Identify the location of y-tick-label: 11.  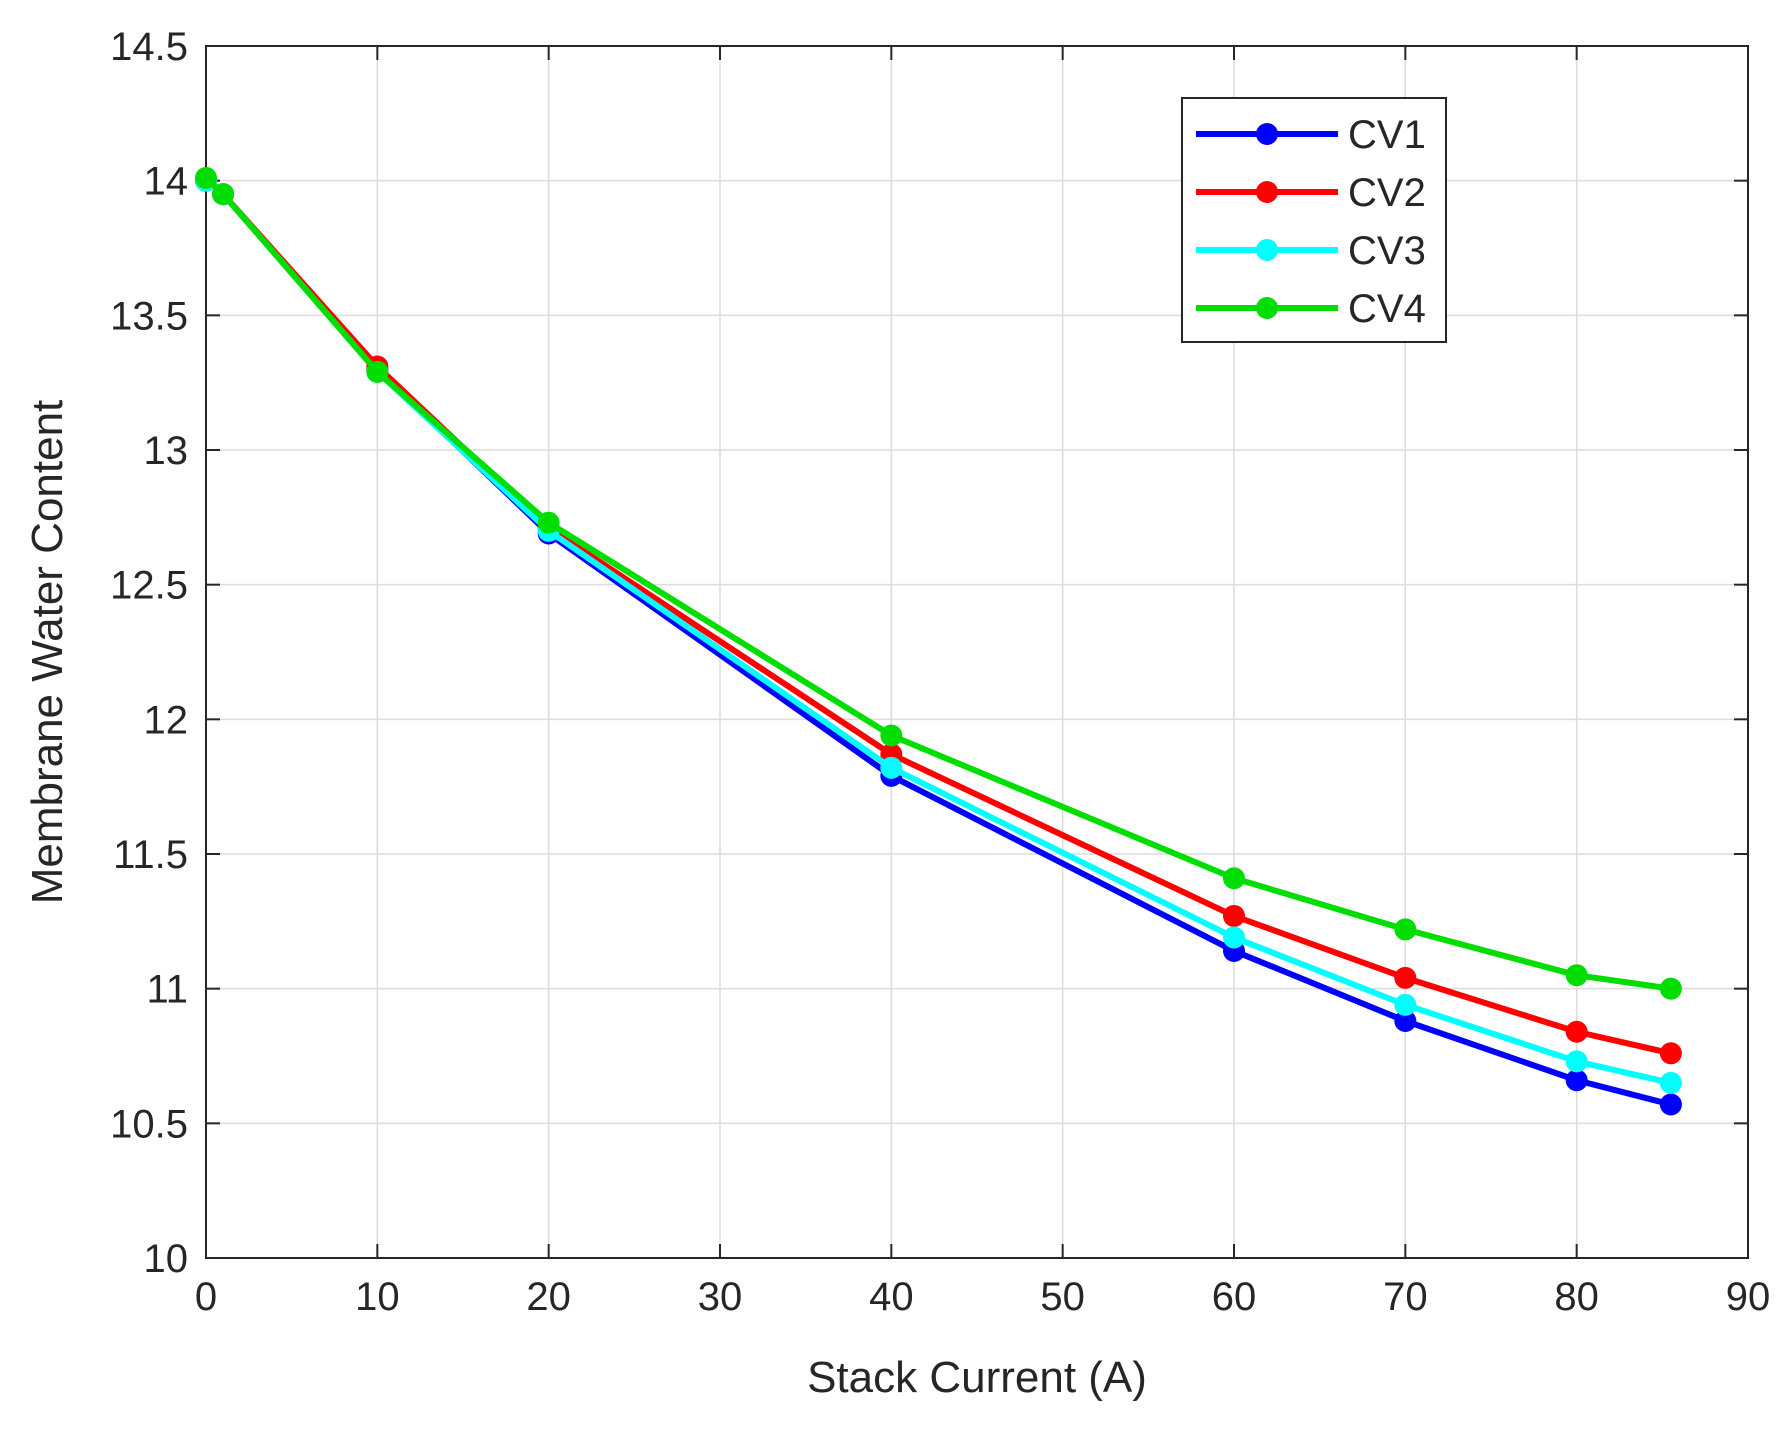
(167, 990).